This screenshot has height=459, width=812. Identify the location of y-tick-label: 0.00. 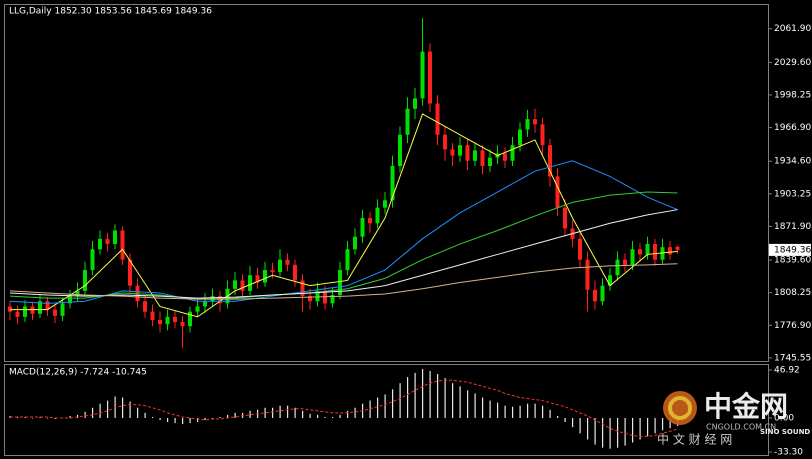
(784, 418).